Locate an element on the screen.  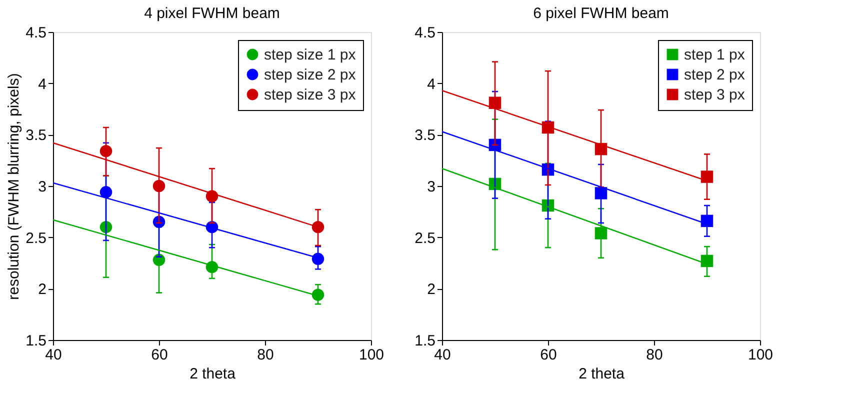
chart-title: 6 pixel FWHM beam is located at coordinates (601, 13).